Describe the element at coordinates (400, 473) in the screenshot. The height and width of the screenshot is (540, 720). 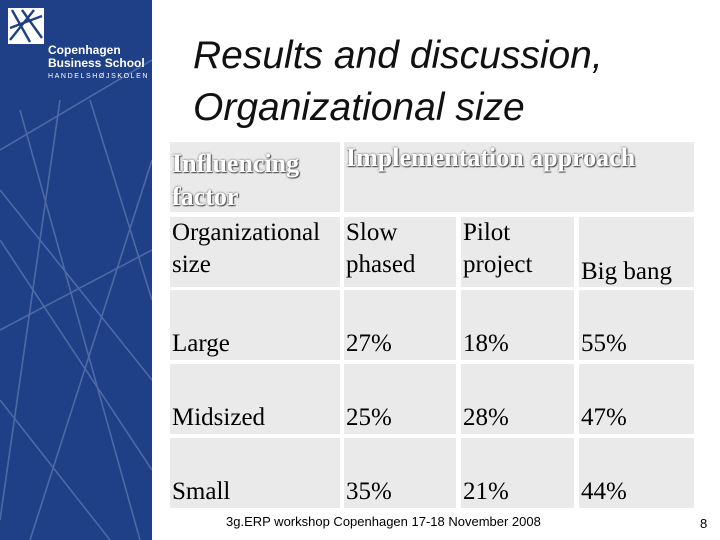
I see `row-small-slow: 35%` at that location.